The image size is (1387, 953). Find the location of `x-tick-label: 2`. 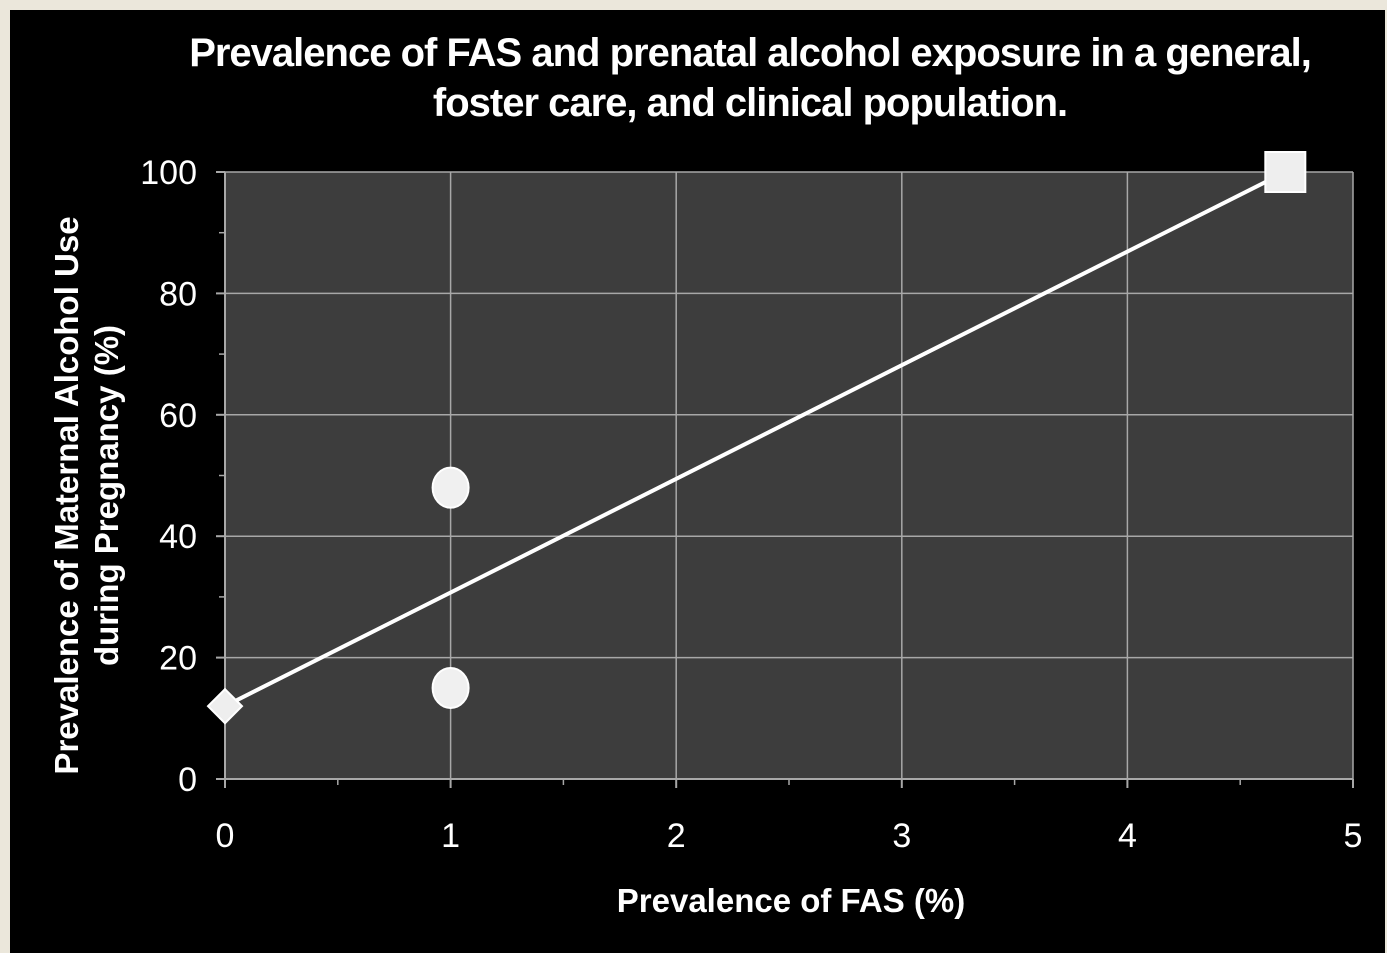

x-tick-label: 2 is located at coordinates (676, 836).